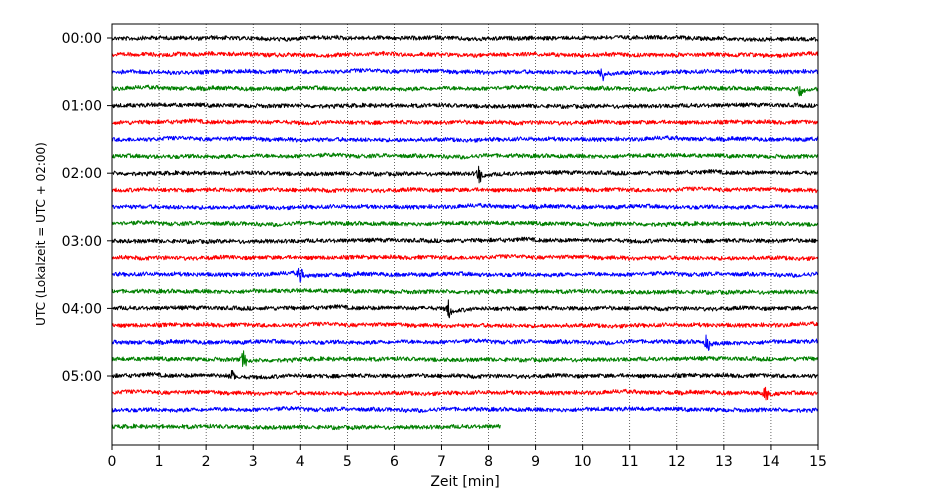 This screenshot has height=494, width=930. What do you see at coordinates (82, 174) in the screenshot?
I see `y-tick-label-2: 02:00` at bounding box center [82, 174].